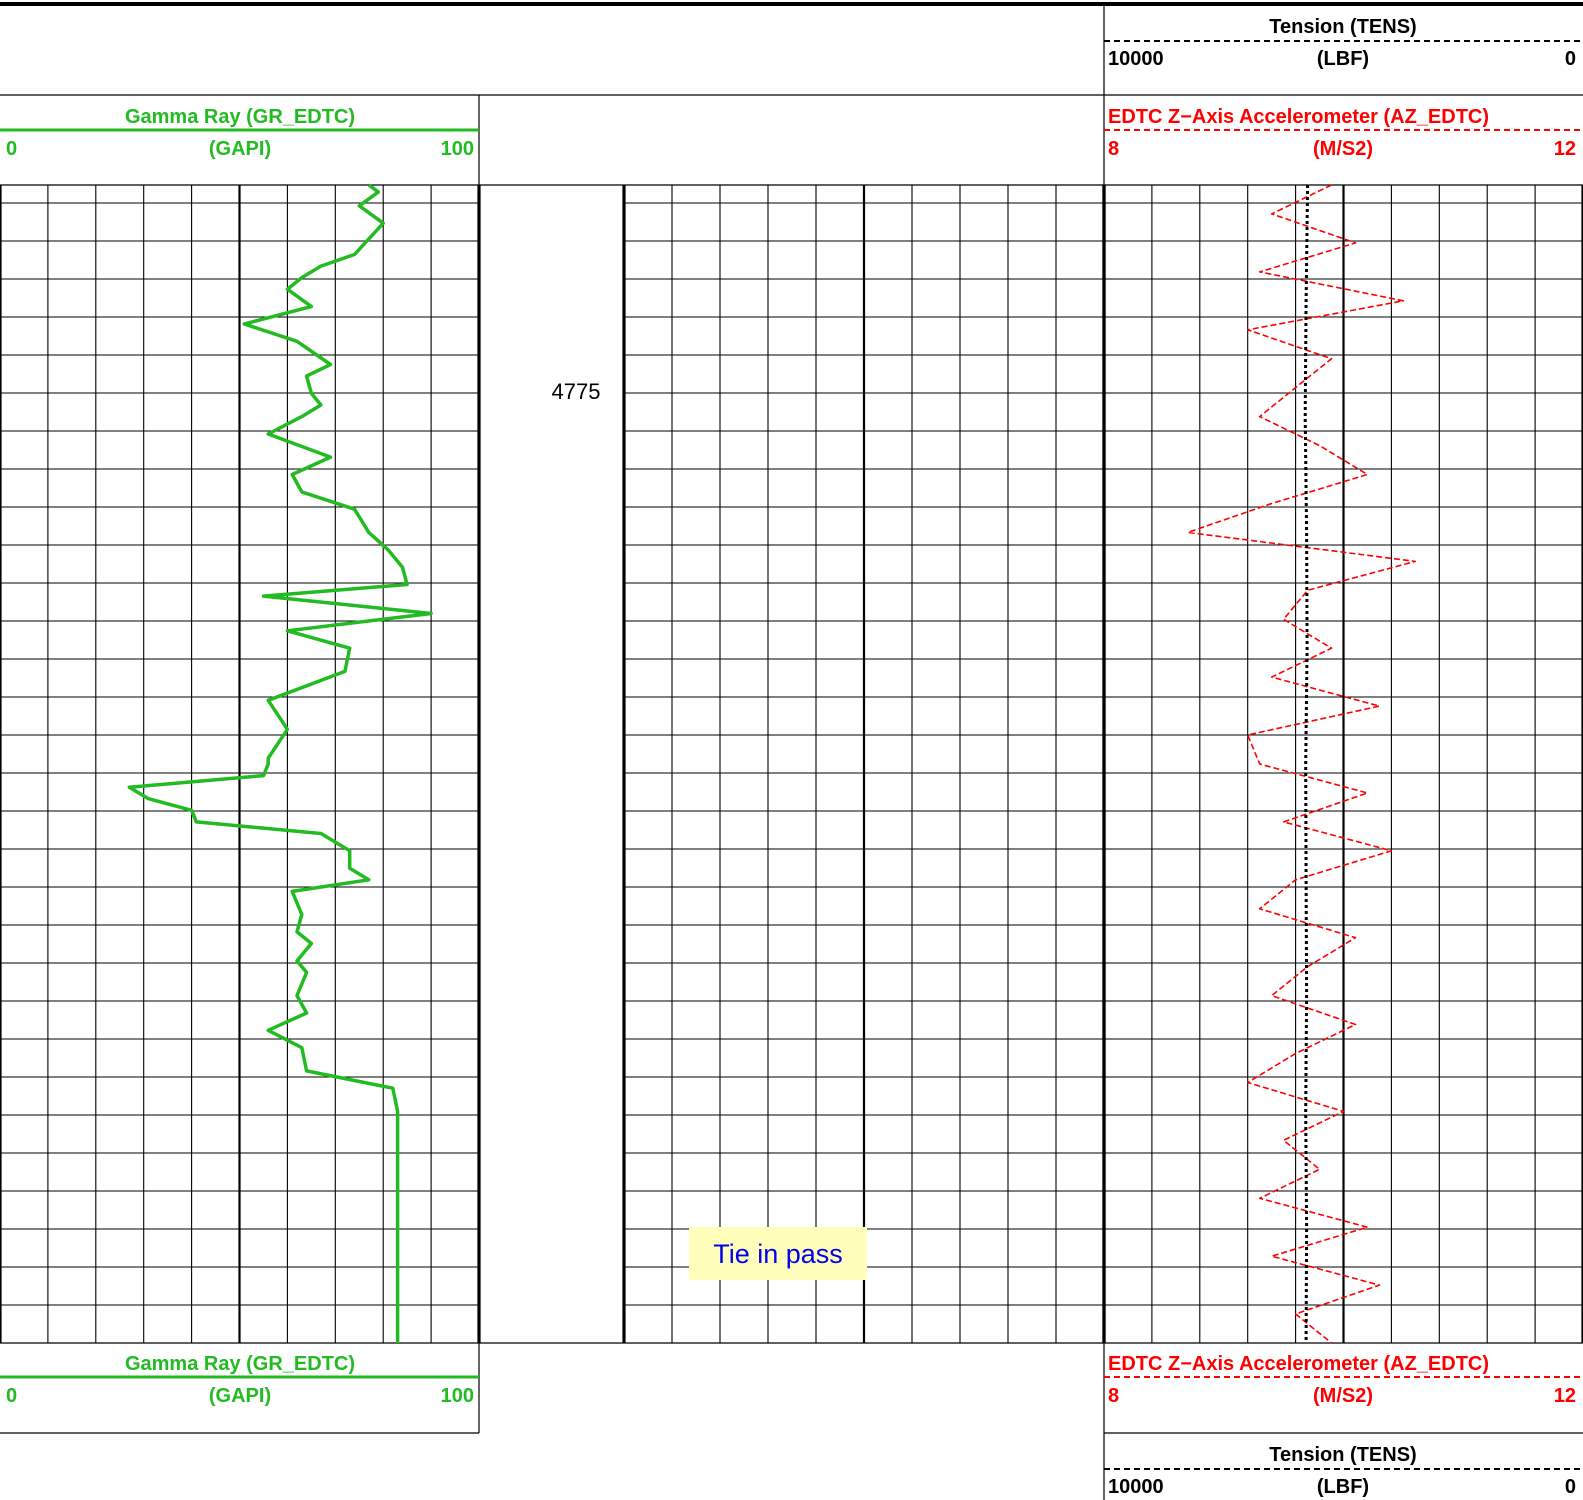  Describe the element at coordinates (1570, 59) in the screenshot. I see `tension-right-scale: 0` at that location.